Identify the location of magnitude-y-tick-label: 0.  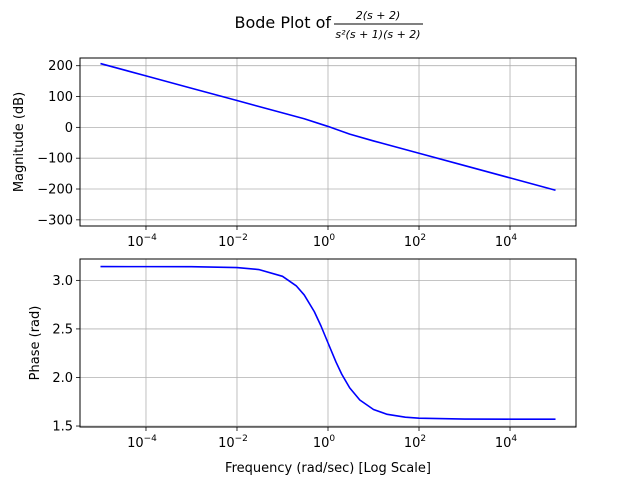
(69, 128).